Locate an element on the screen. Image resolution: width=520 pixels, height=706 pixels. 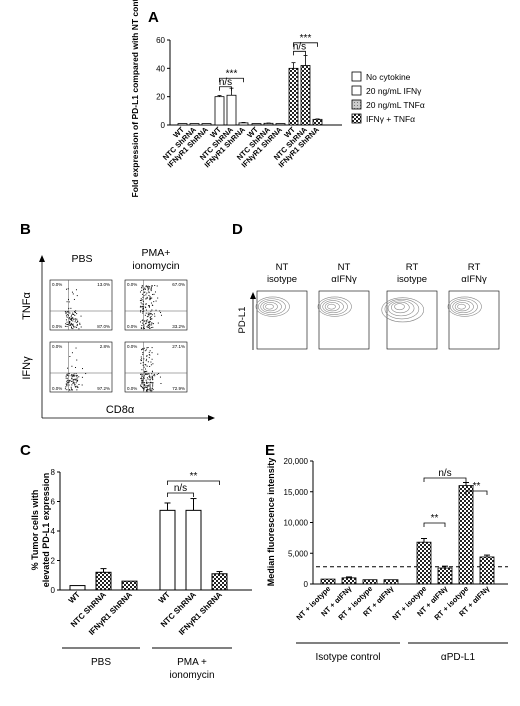
panel-letter-c: C is located at coordinates (25, 450).